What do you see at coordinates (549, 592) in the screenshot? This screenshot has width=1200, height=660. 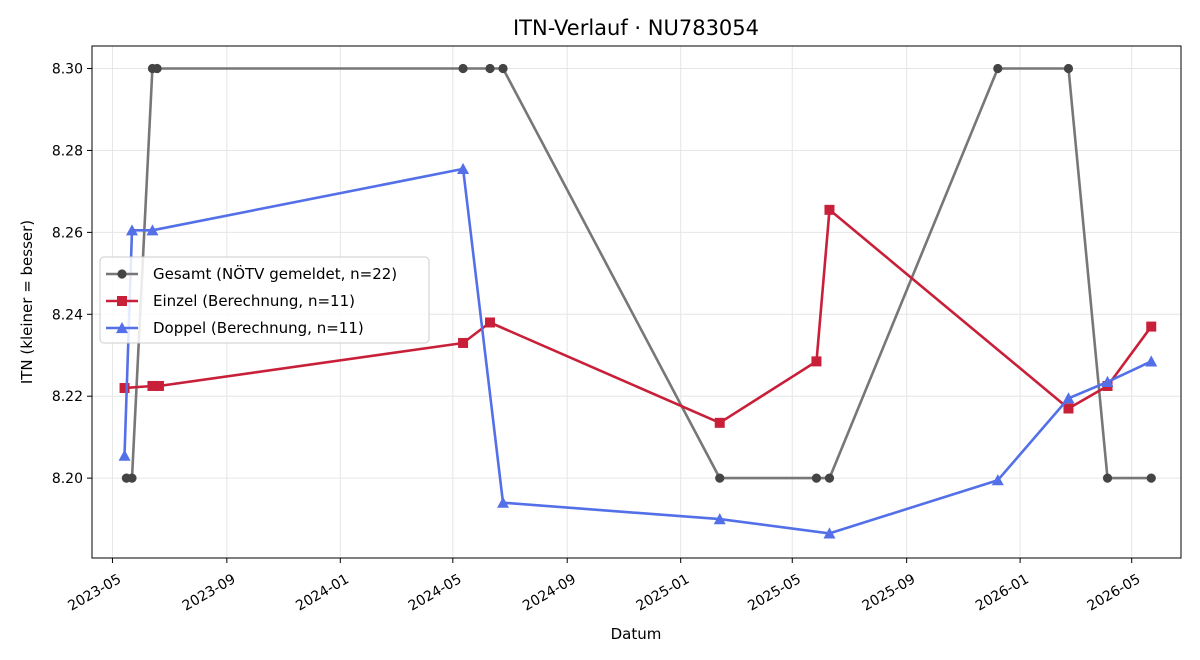 I see `x-tick-label: 2024-09` at bounding box center [549, 592].